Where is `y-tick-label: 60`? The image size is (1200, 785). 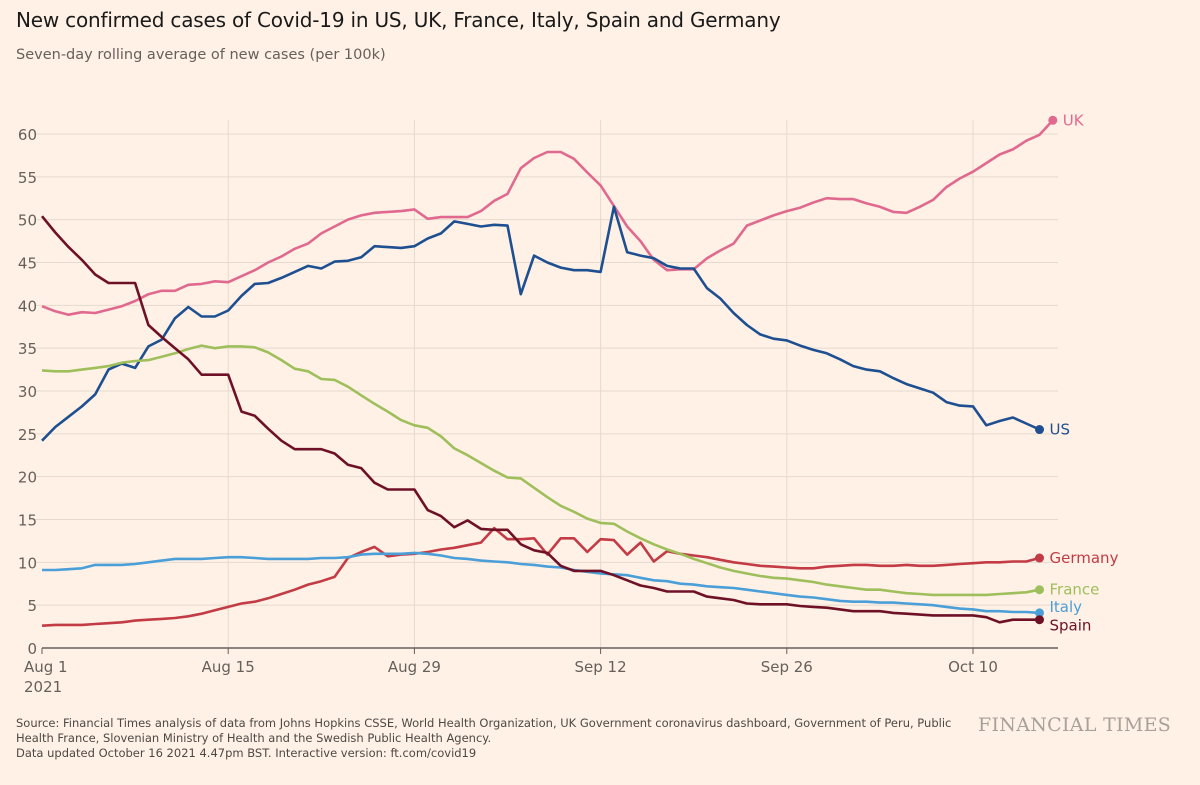
y-tick-label: 60 is located at coordinates (27, 135).